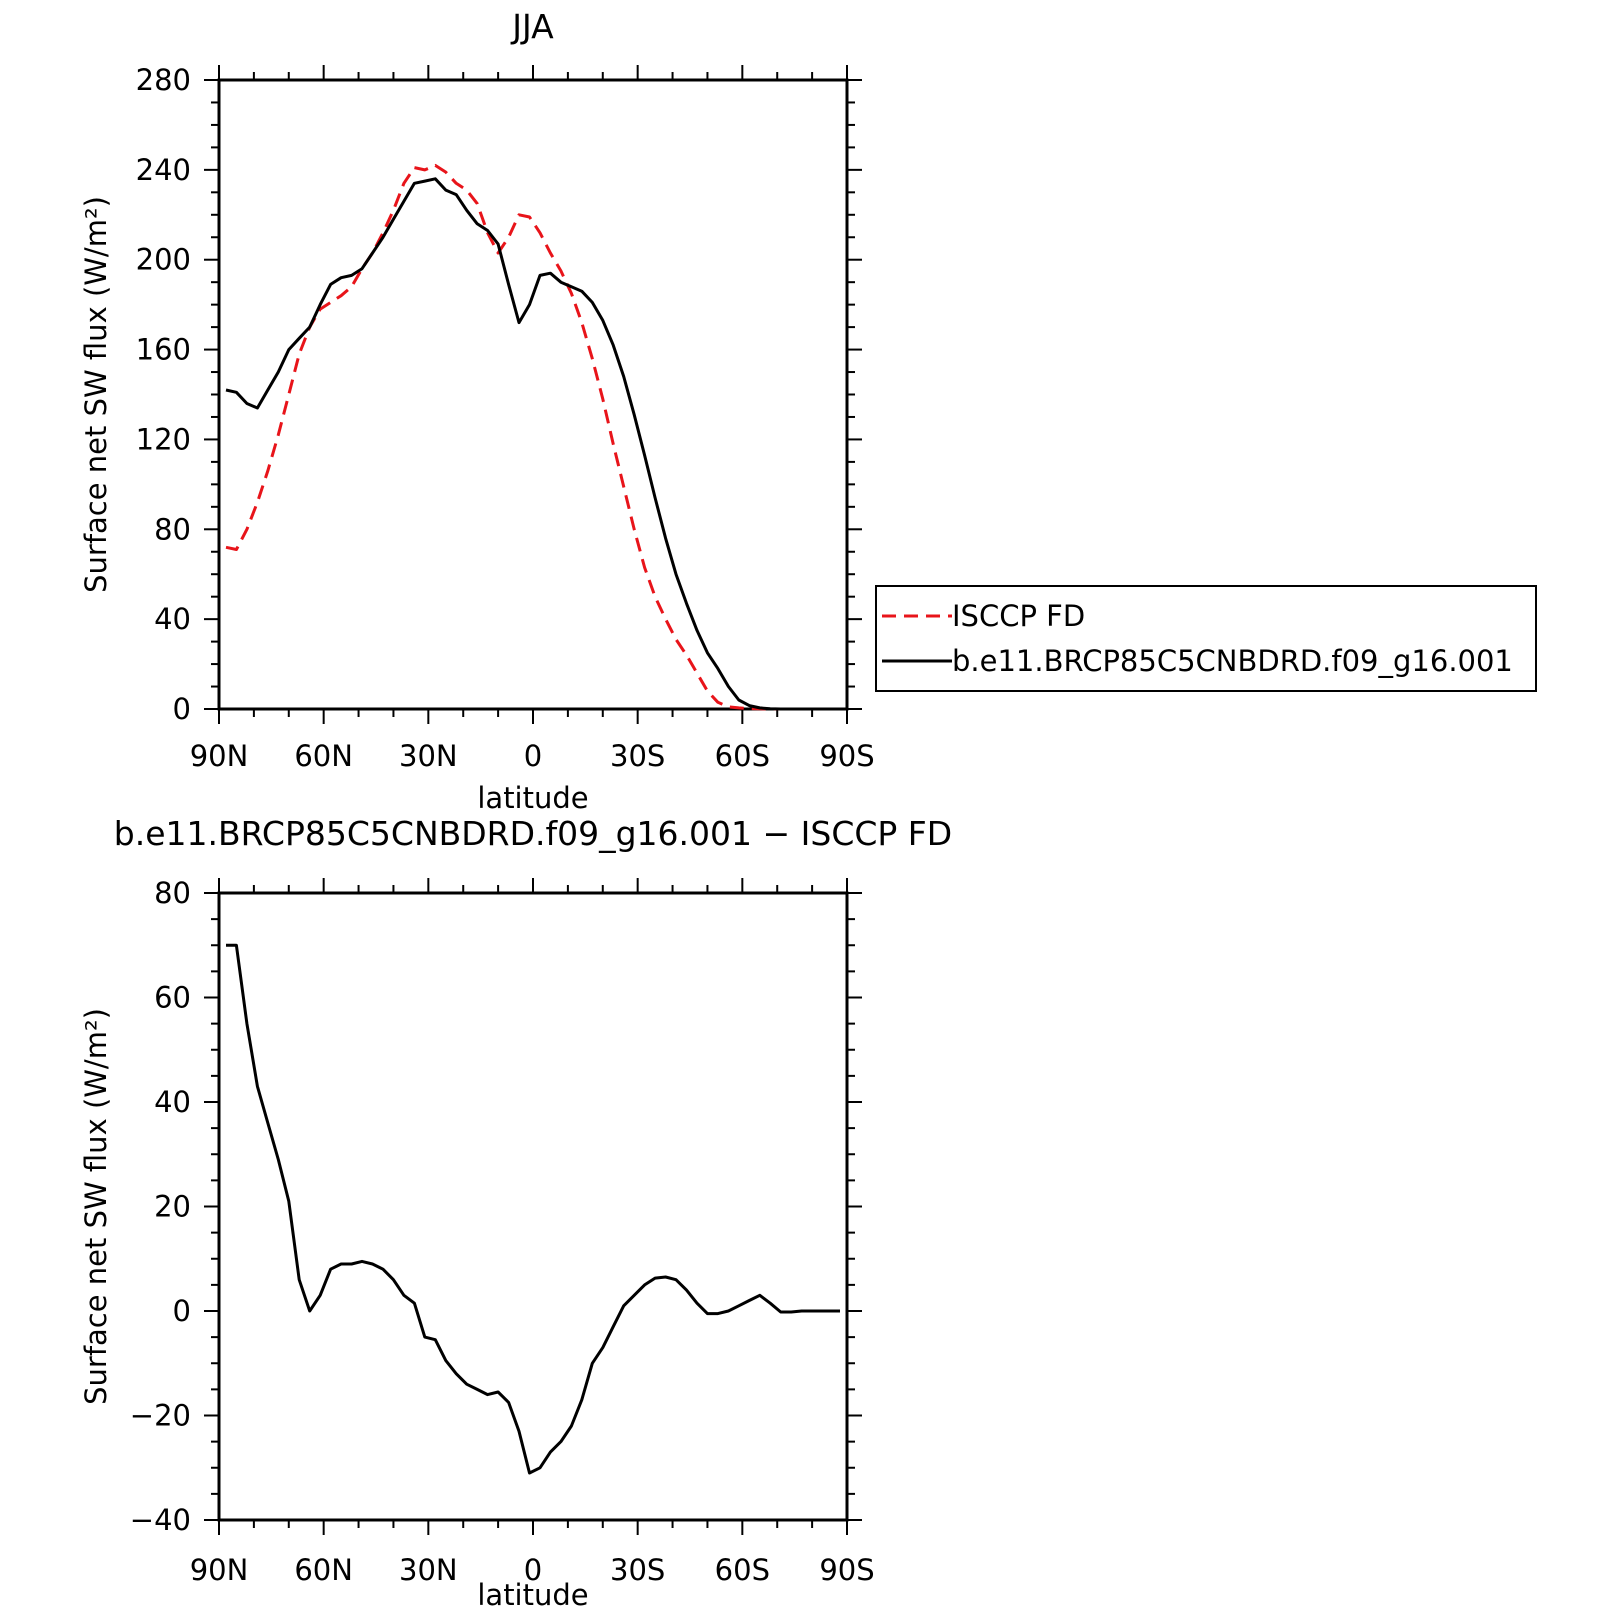  Describe the element at coordinates (163, 260) in the screenshot. I see `y-tick-label: 200` at that location.